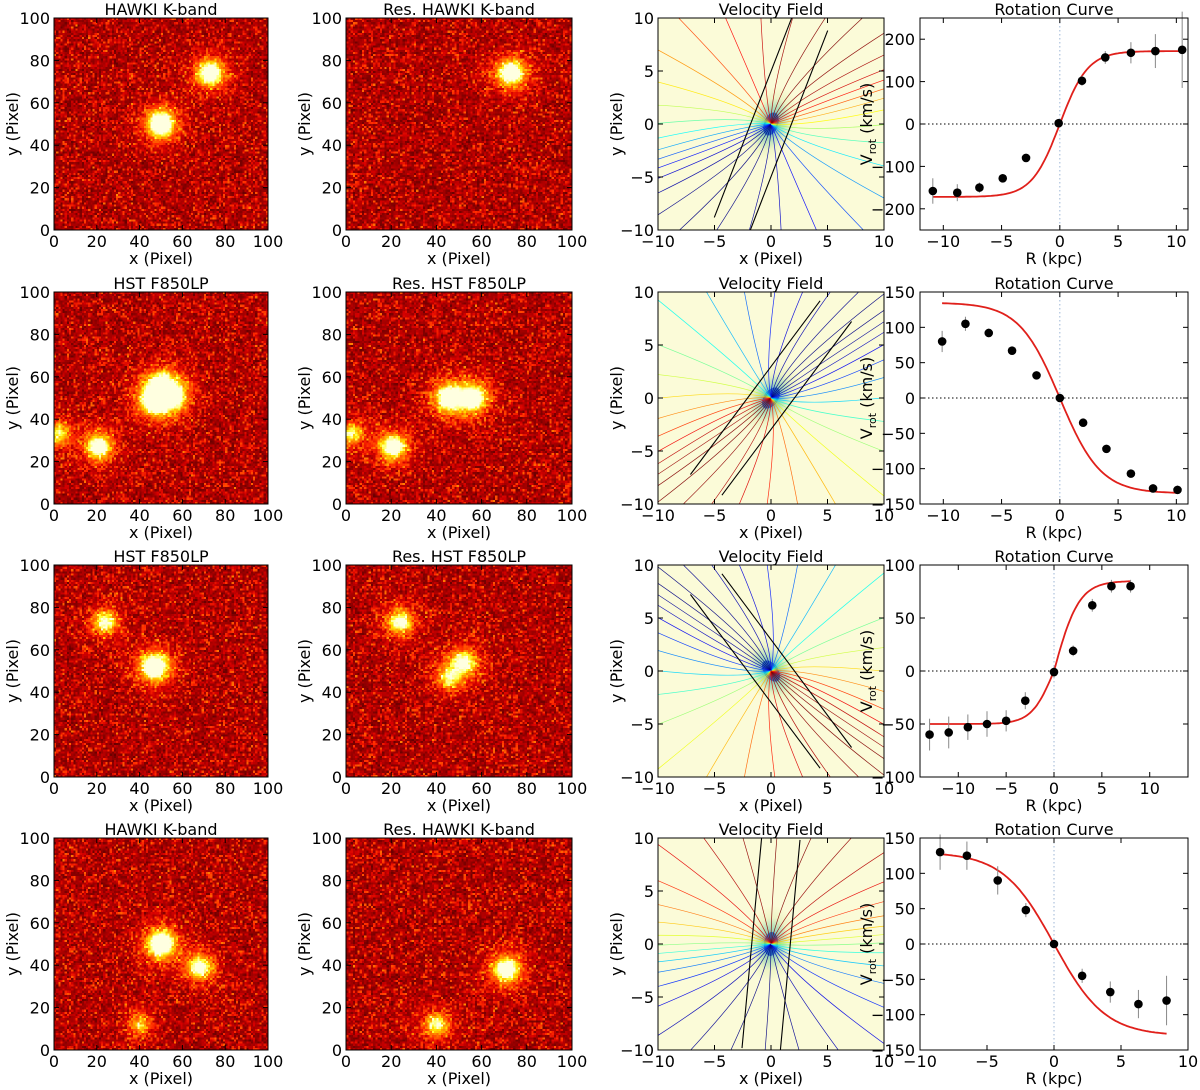 This screenshot has height=1090, width=1200. I want to click on axes-frame, so click(459, 124).